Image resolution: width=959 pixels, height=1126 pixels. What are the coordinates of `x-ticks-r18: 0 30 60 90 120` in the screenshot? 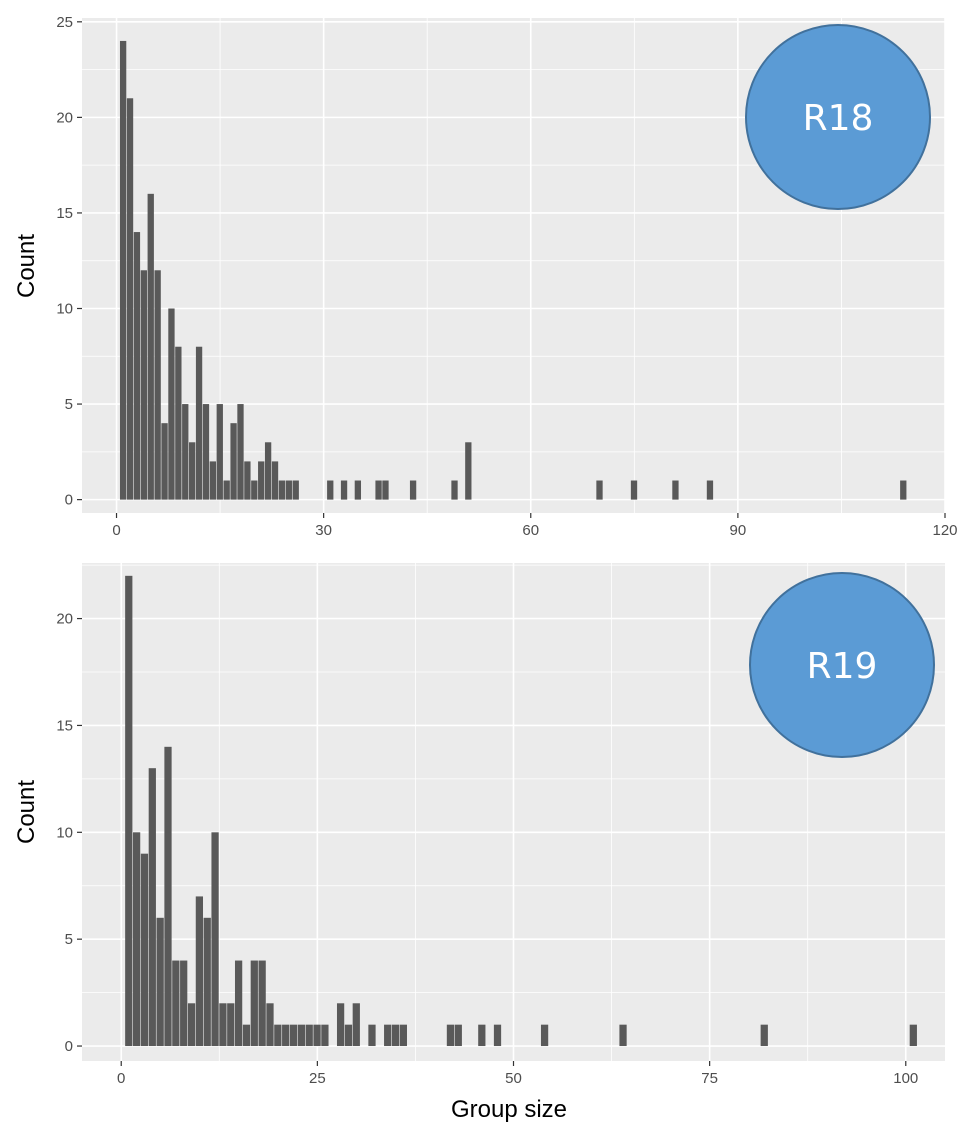 It's located at (535, 526).